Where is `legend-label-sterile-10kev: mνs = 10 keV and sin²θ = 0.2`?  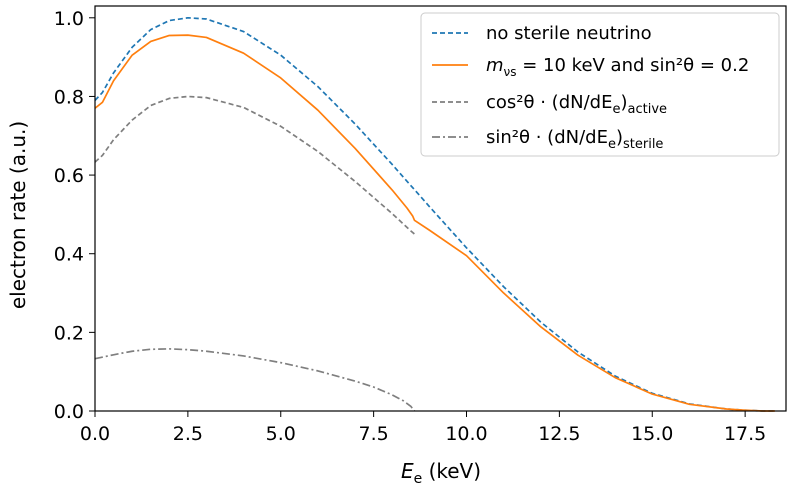
legend-label-sterile-10kev: mνs = 10 keV and sin²θ = 0.2 is located at coordinates (617, 67).